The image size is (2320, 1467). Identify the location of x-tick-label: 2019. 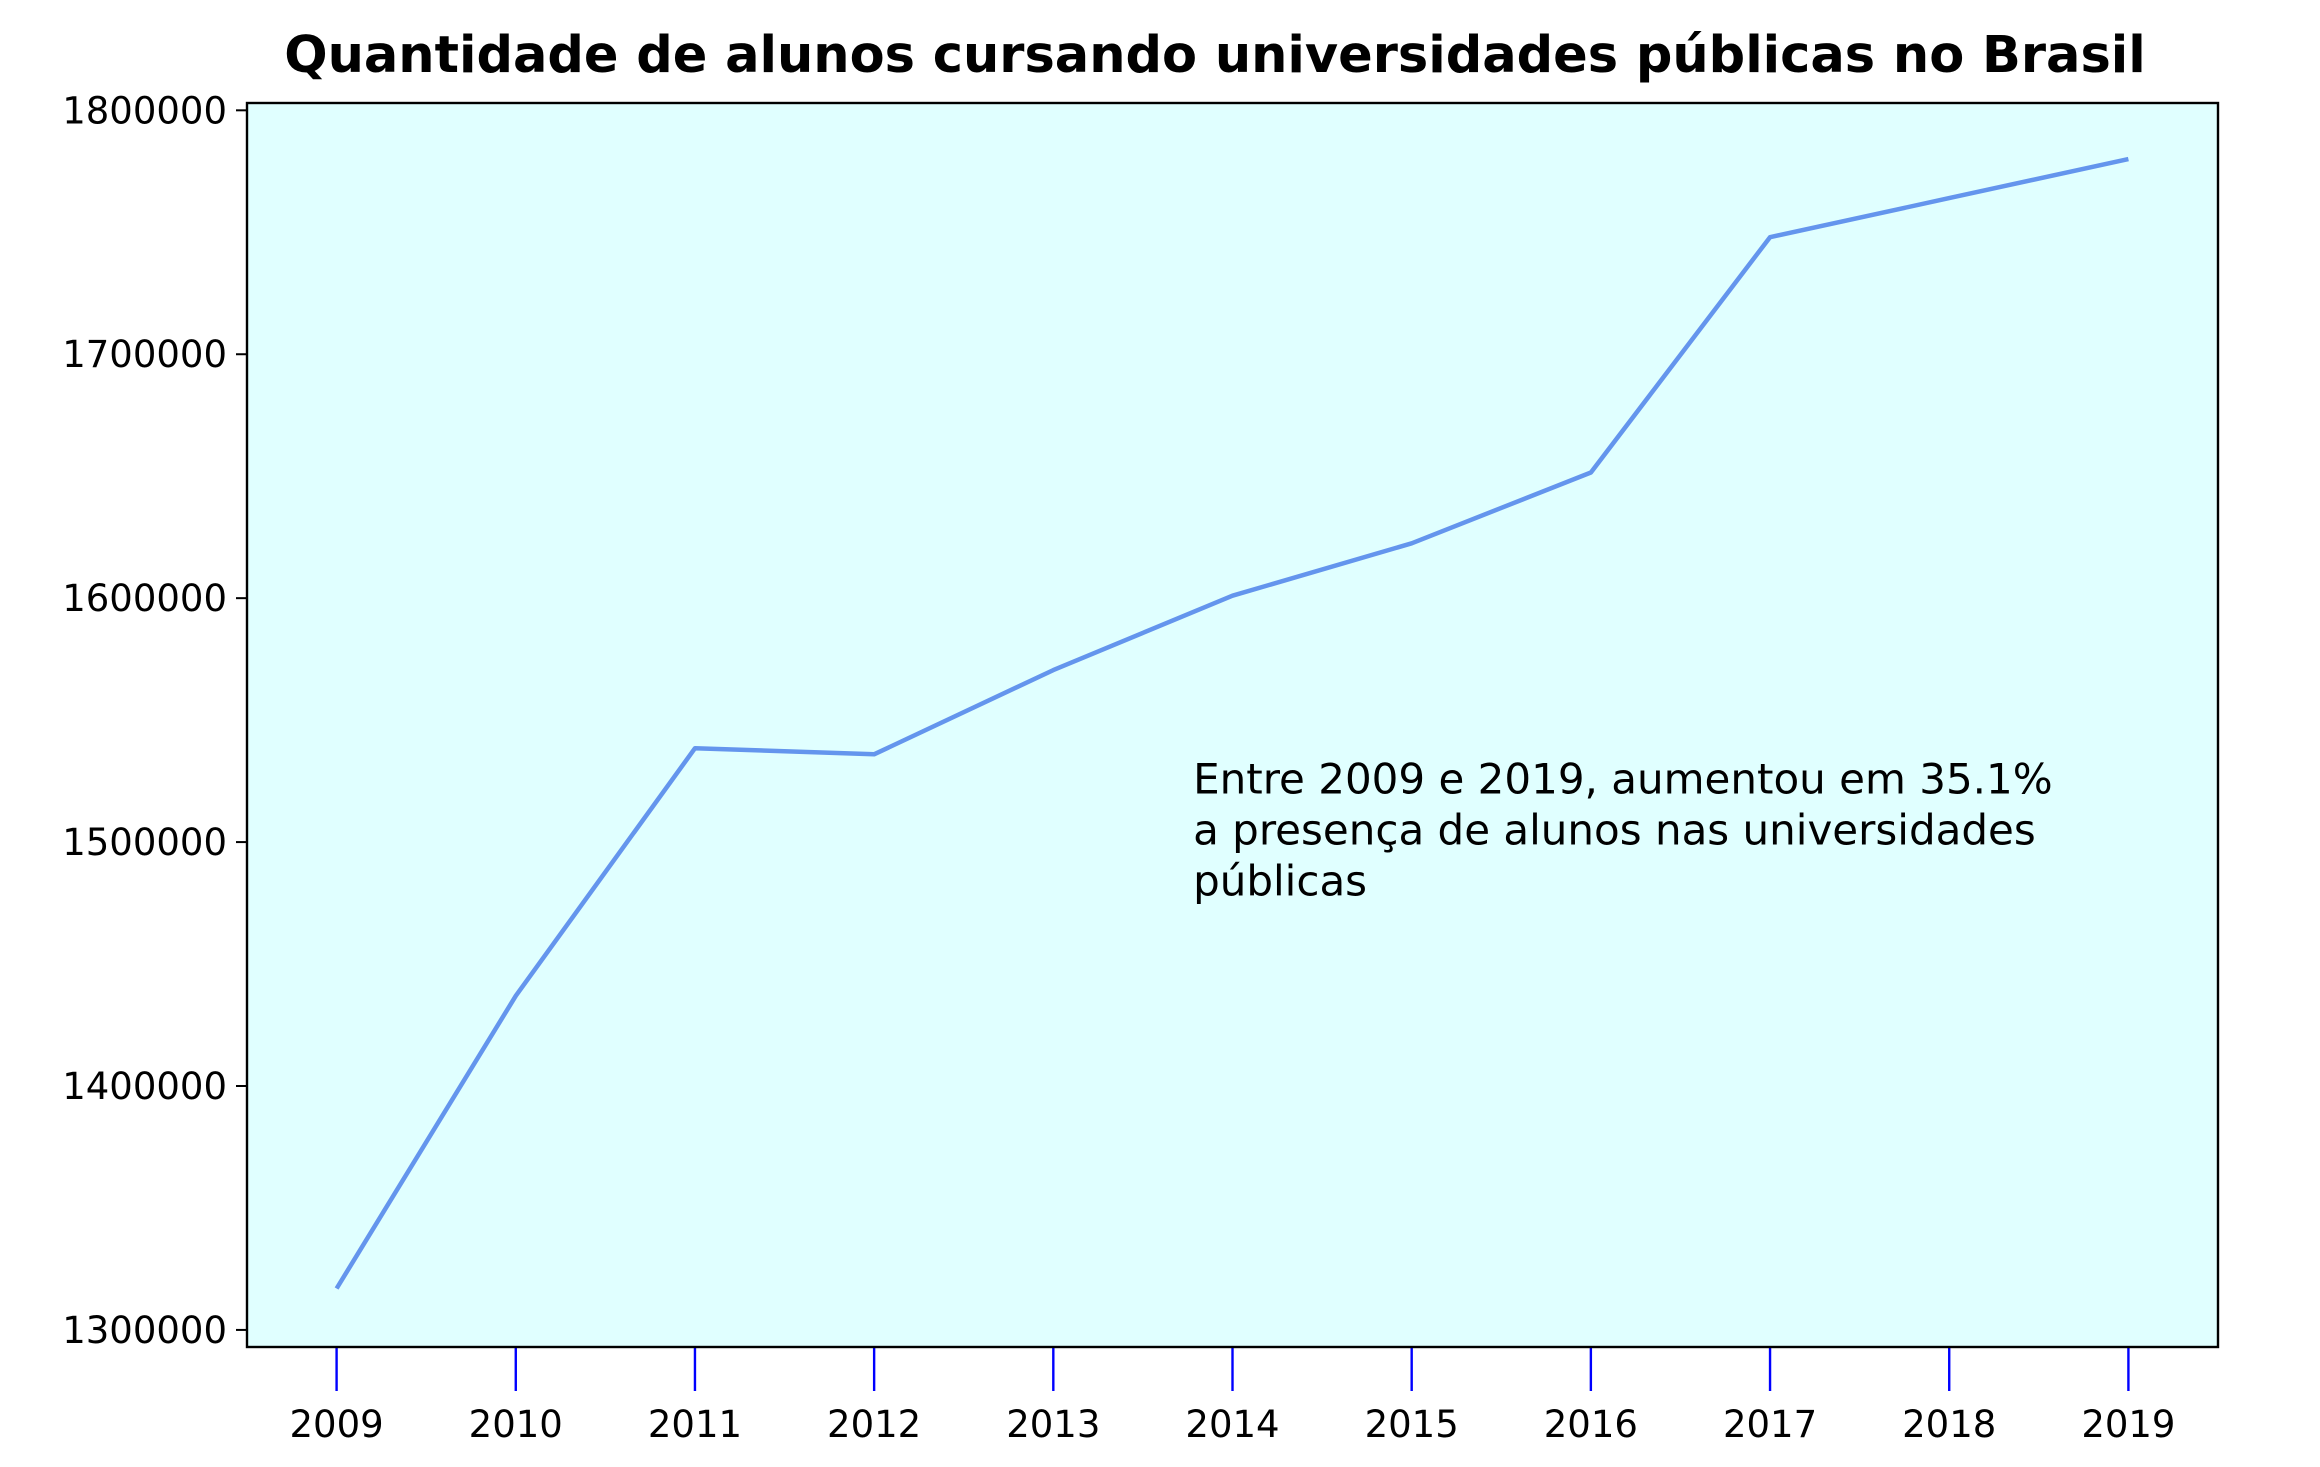
(2128, 1424).